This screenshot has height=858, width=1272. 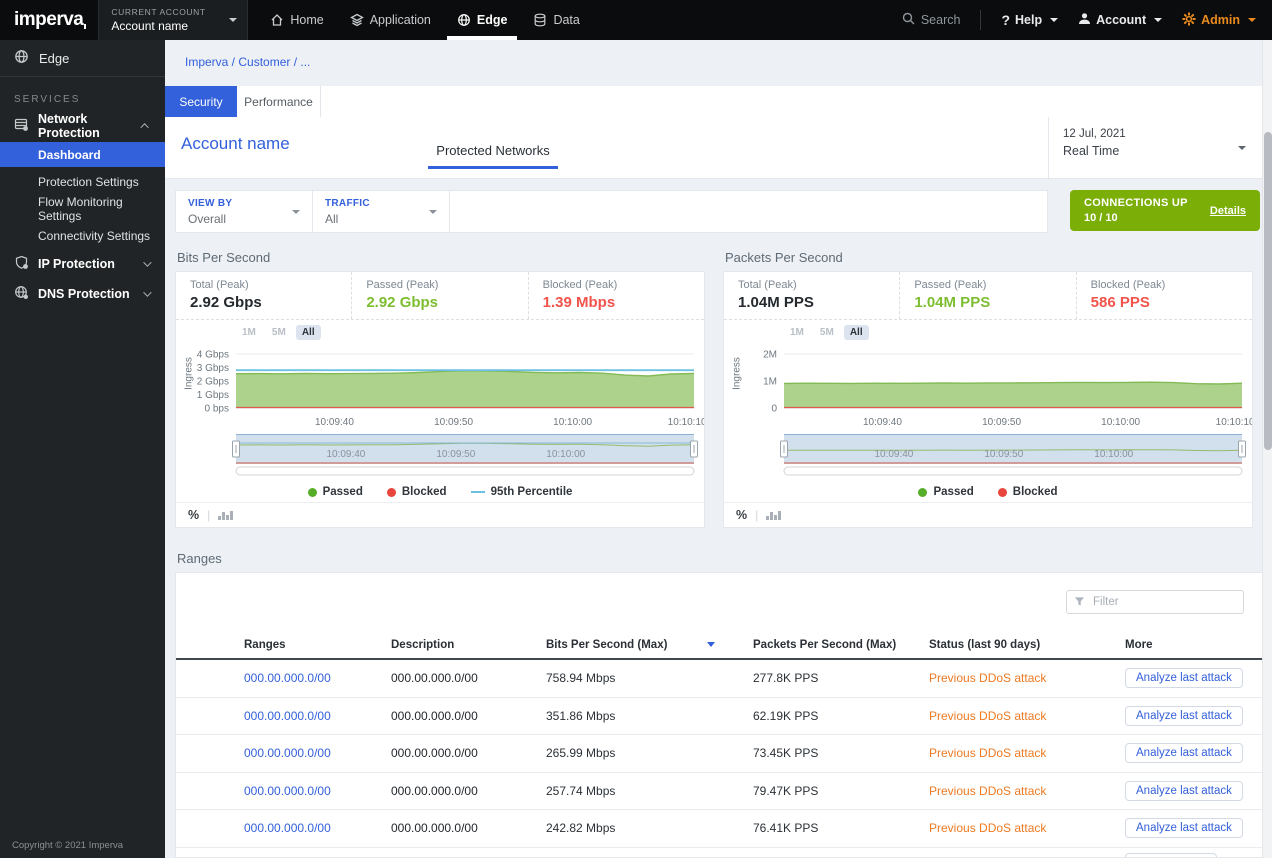 I want to click on scrollbar-thumb, so click(x=1268, y=291).